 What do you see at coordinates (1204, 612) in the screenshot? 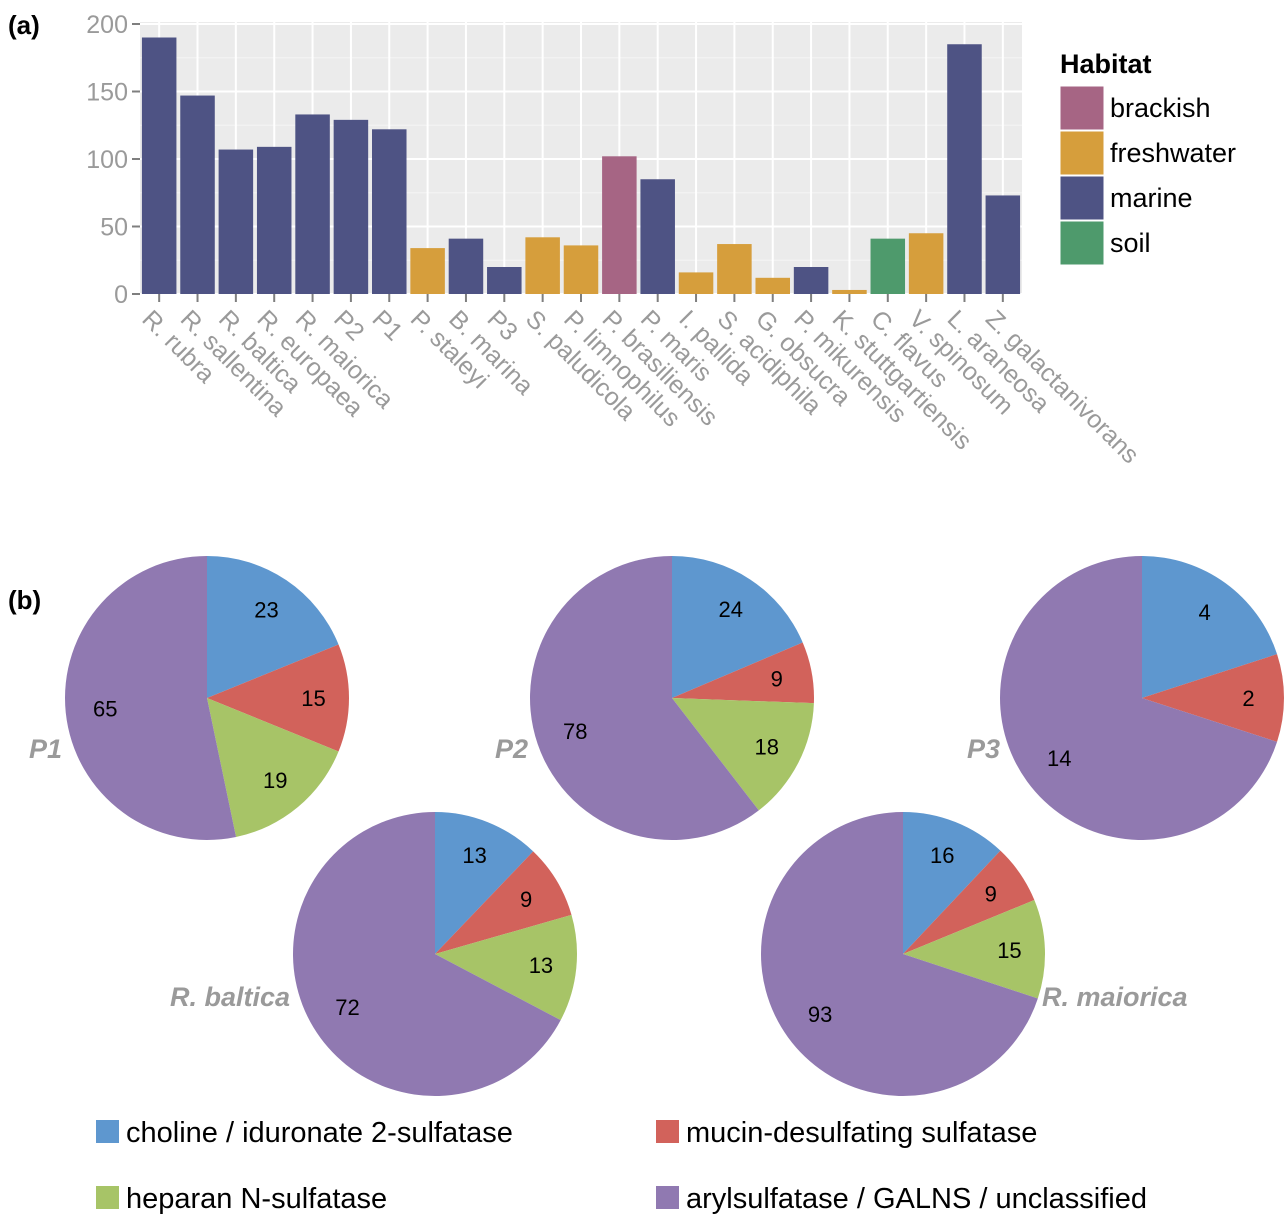
I see `slice-value-label: 4` at bounding box center [1204, 612].